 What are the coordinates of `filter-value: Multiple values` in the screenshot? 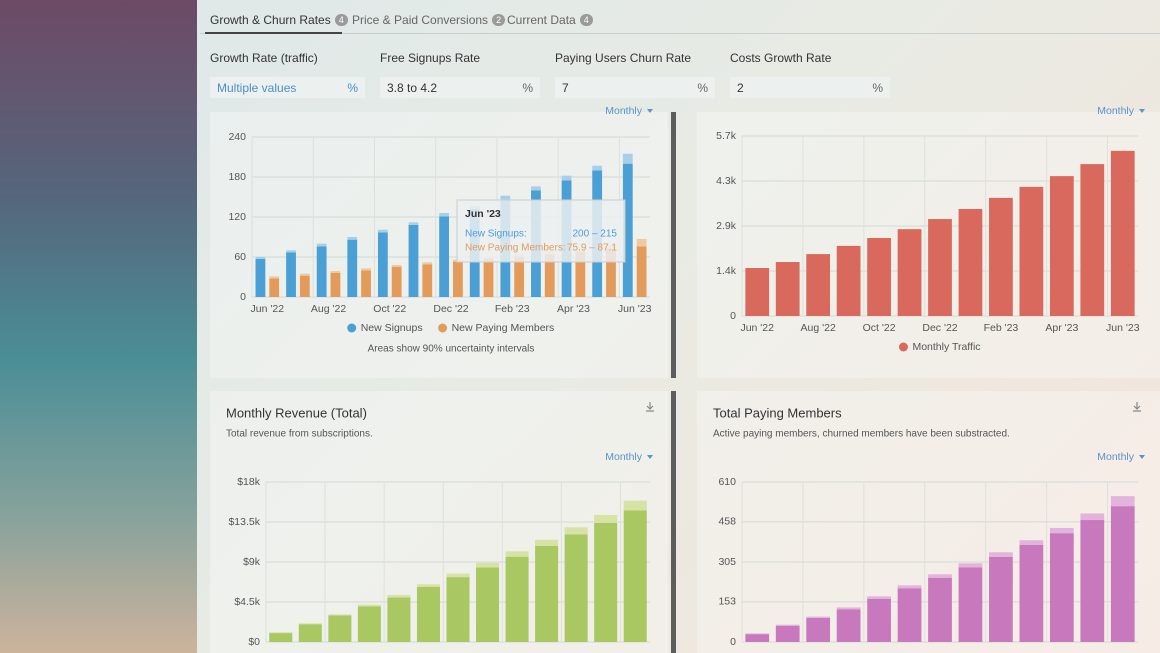 It's located at (257, 88).